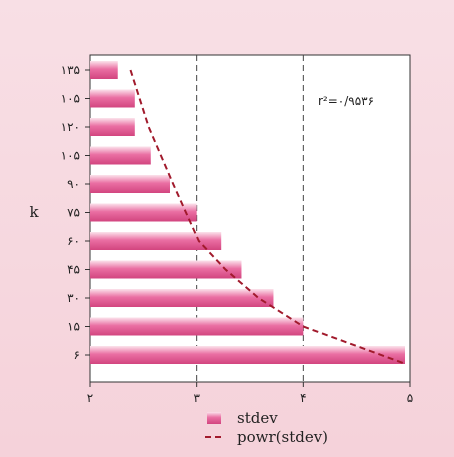  Describe the element at coordinates (214, 418) in the screenshot. I see `legend-bar-swatch` at that location.